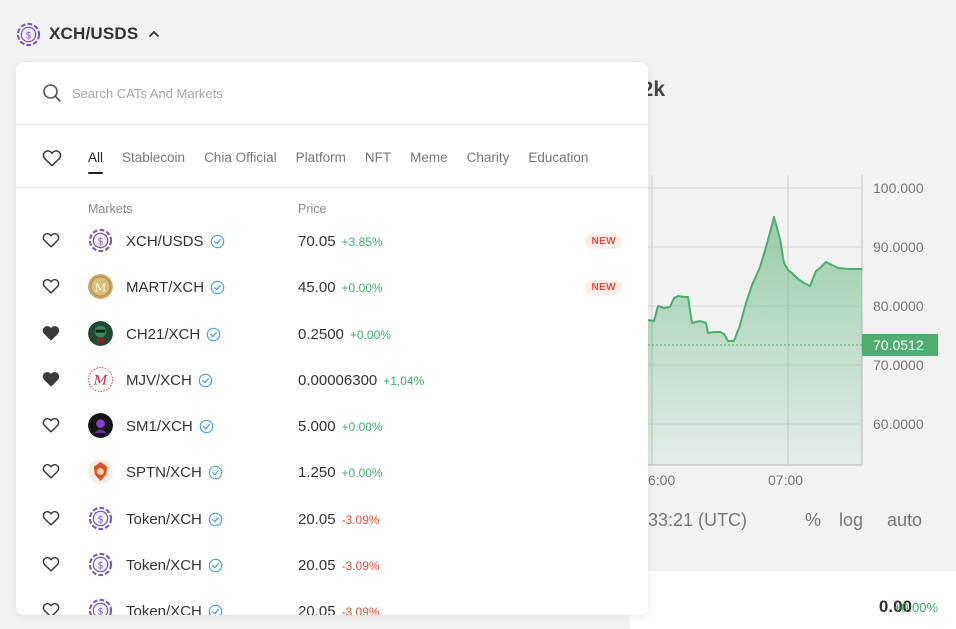 This screenshot has width=956, height=629. What do you see at coordinates (52, 93) in the screenshot?
I see `search-icon` at bounding box center [52, 93].